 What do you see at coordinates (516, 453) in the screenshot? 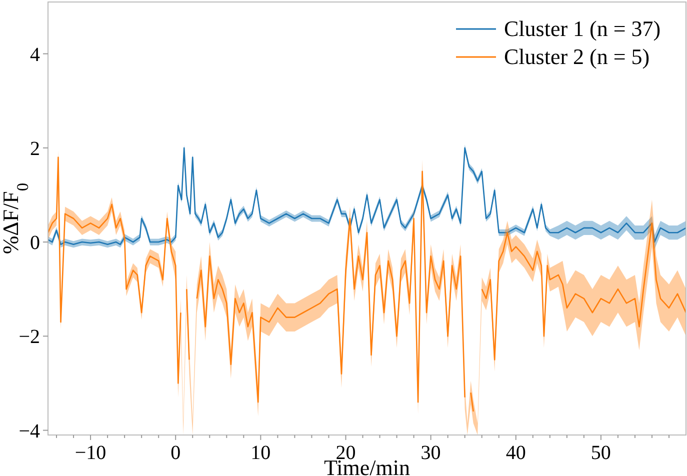
I see `x-tick-label: 40` at bounding box center [516, 453].